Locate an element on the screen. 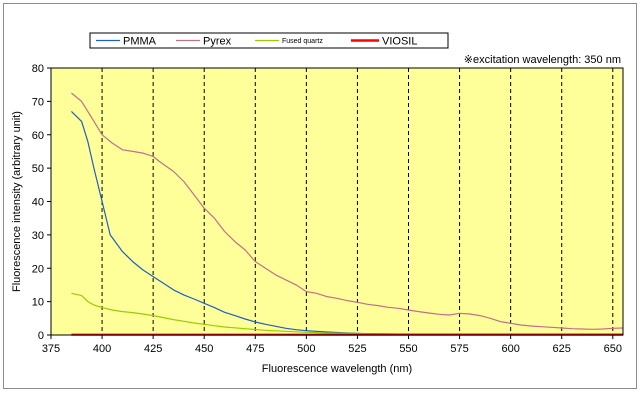 The height and width of the screenshot is (394, 642). x-tick-label-500: 500 is located at coordinates (306, 349).